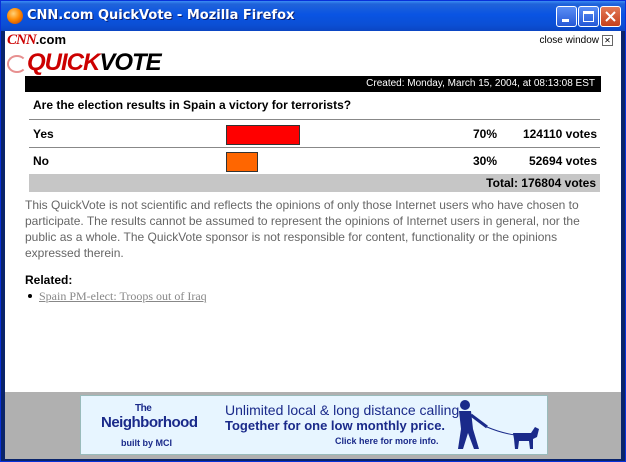  Describe the element at coordinates (263, 135) in the screenshot. I see `result-bar-yes` at that location.